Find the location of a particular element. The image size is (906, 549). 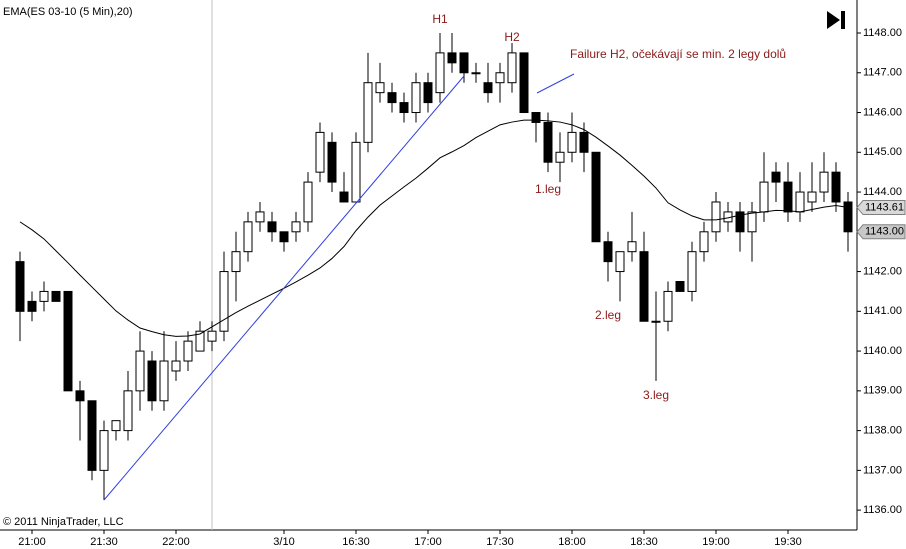

annotation: 2.leg is located at coordinates (608, 315).